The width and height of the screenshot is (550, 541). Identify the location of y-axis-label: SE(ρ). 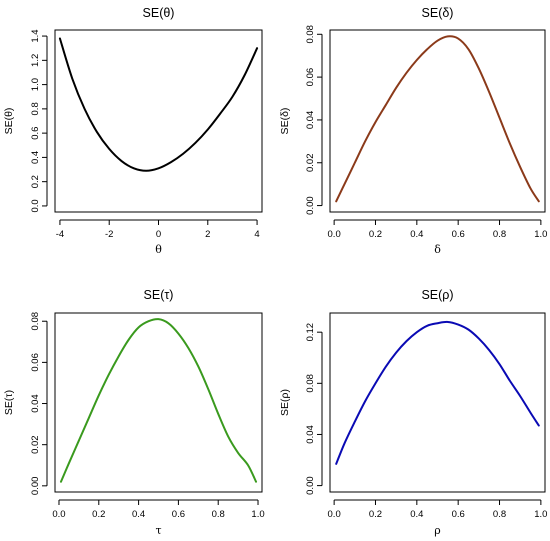
(285, 402).